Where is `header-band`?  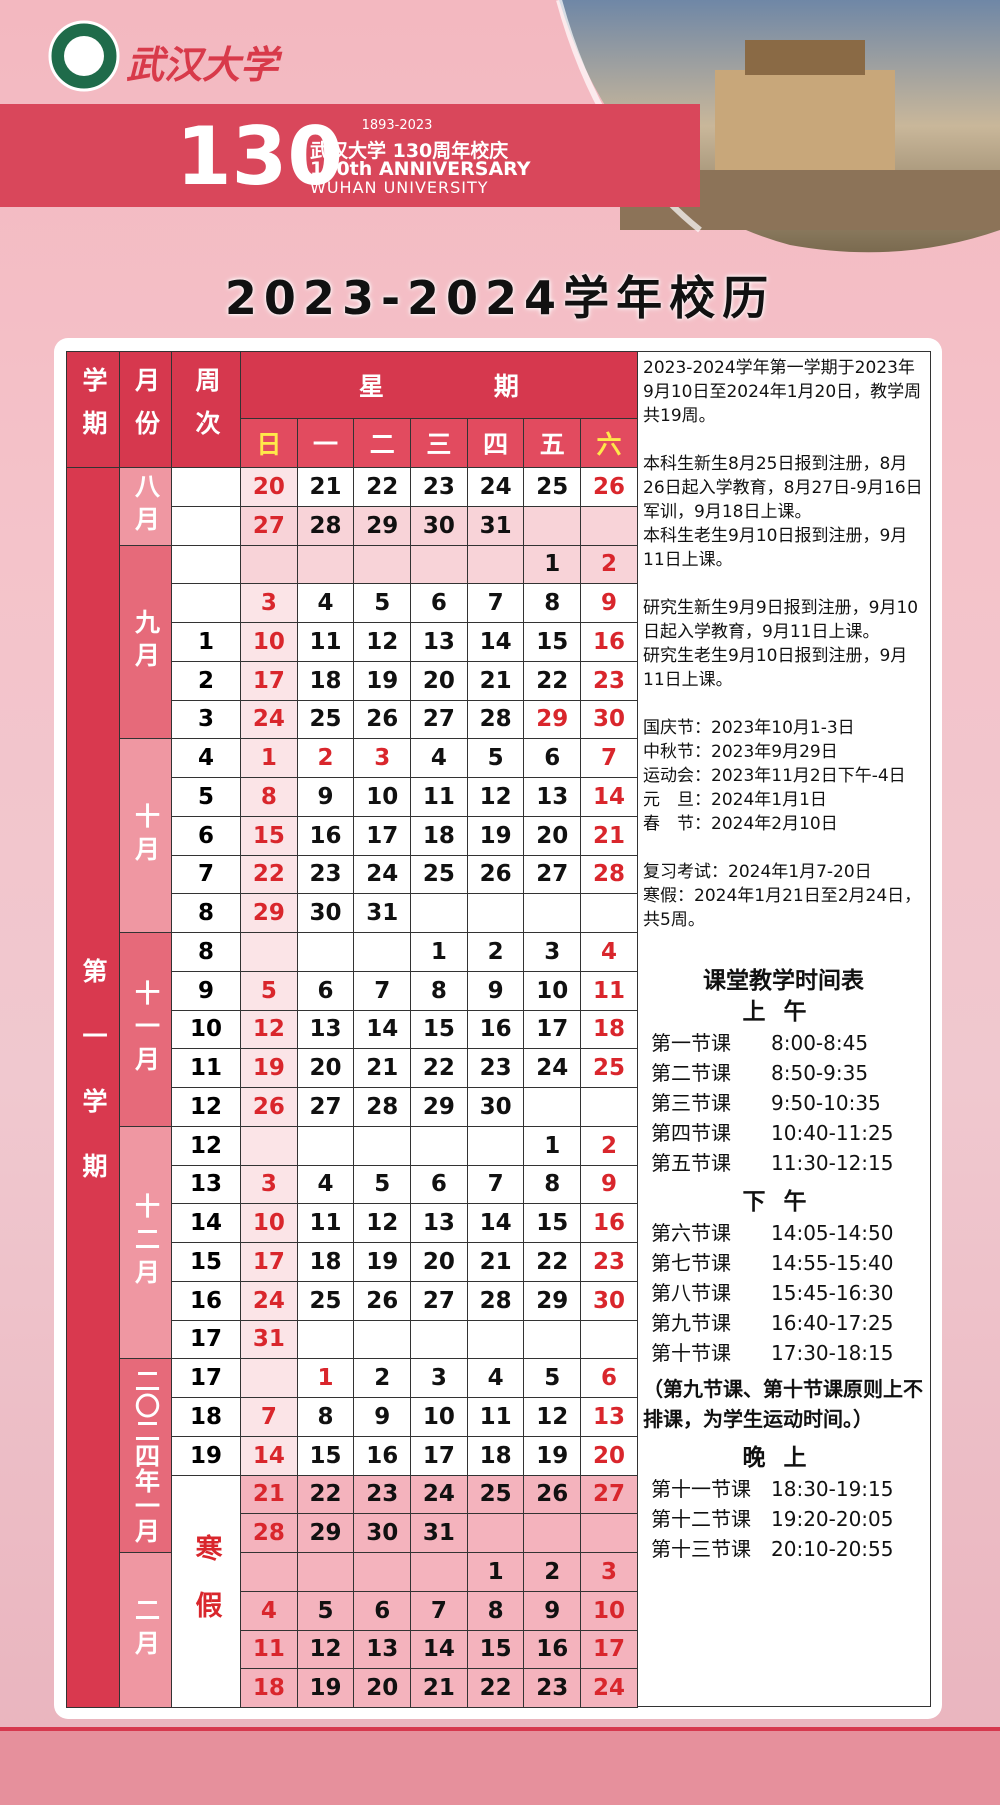 header-band is located at coordinates (350, 155).